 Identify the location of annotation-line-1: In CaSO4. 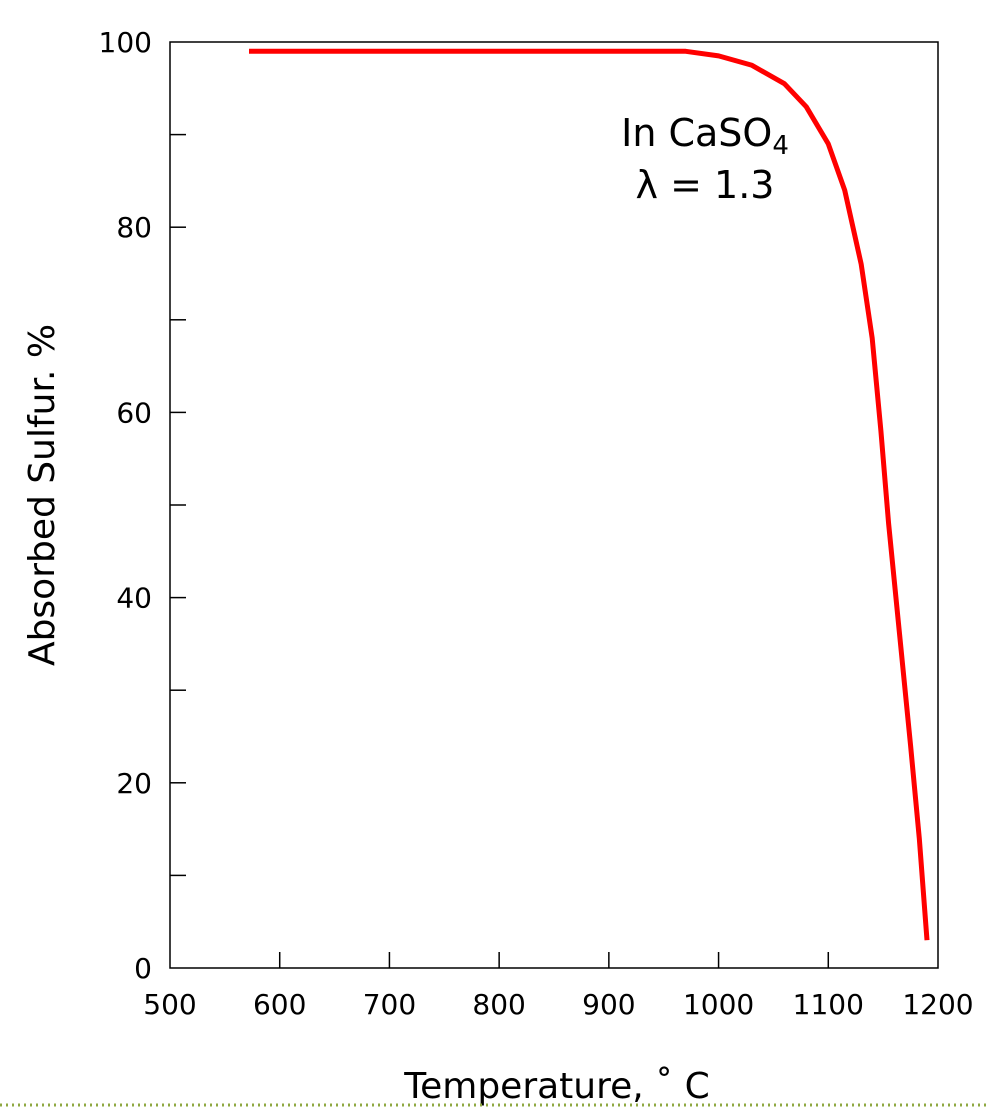
(705, 136).